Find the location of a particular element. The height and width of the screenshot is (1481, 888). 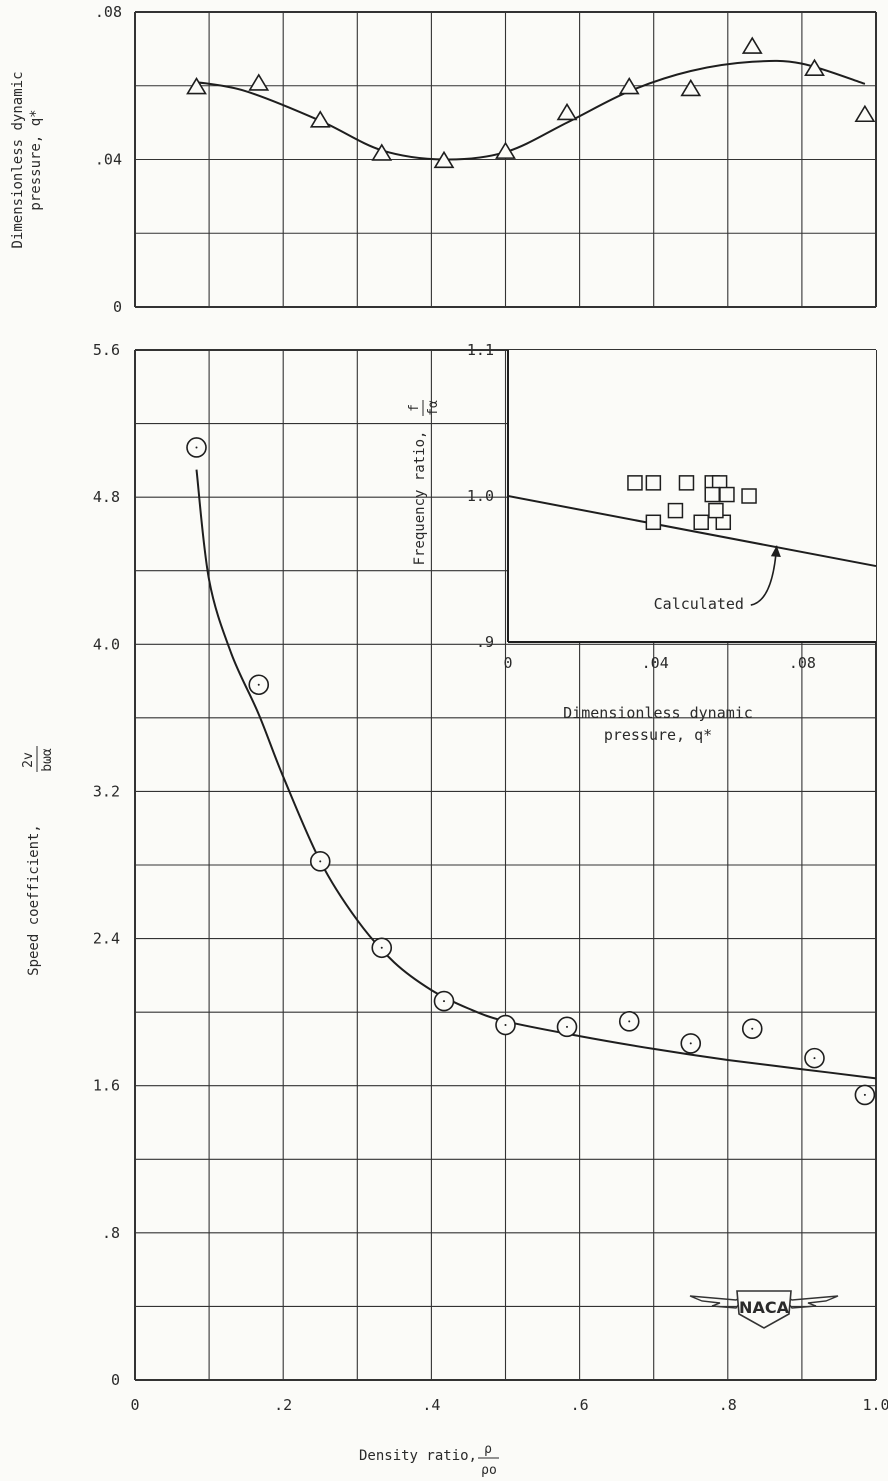

top-data-points is located at coordinates (531, 102).